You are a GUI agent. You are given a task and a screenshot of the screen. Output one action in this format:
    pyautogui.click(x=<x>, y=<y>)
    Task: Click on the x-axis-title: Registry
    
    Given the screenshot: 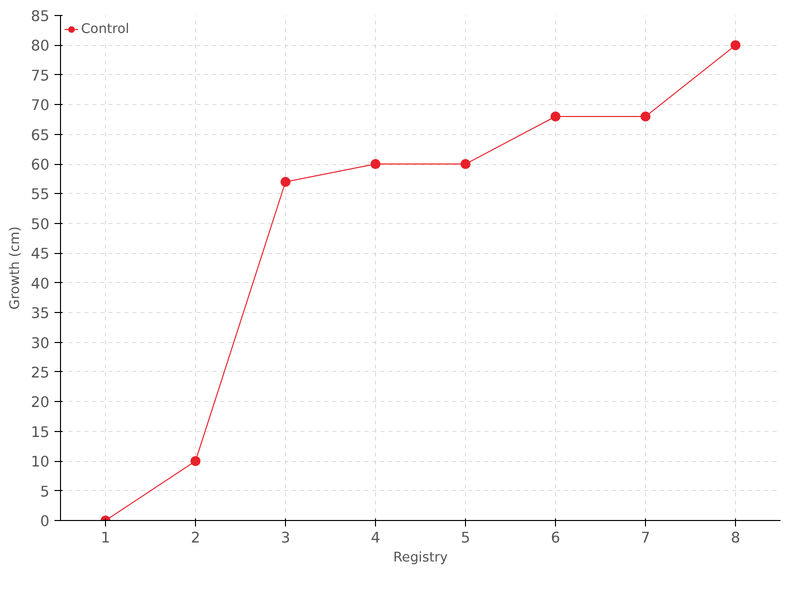 What is the action you would take?
    pyautogui.click(x=420, y=558)
    